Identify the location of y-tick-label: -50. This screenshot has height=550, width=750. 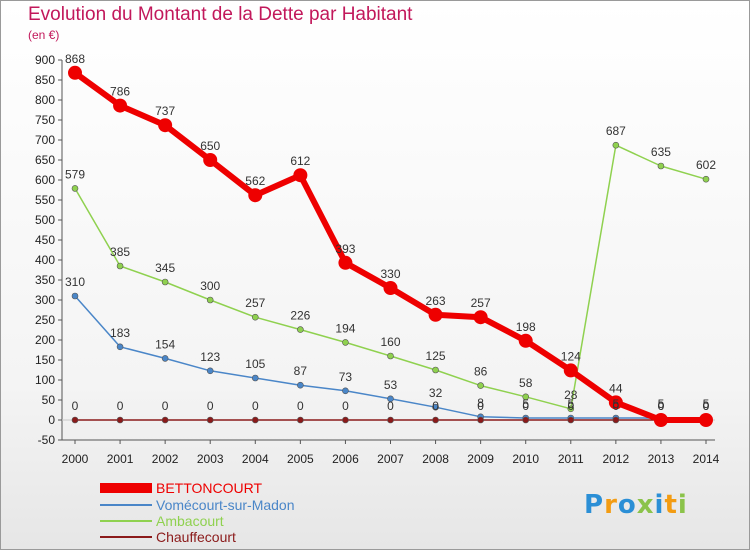
(47, 440).